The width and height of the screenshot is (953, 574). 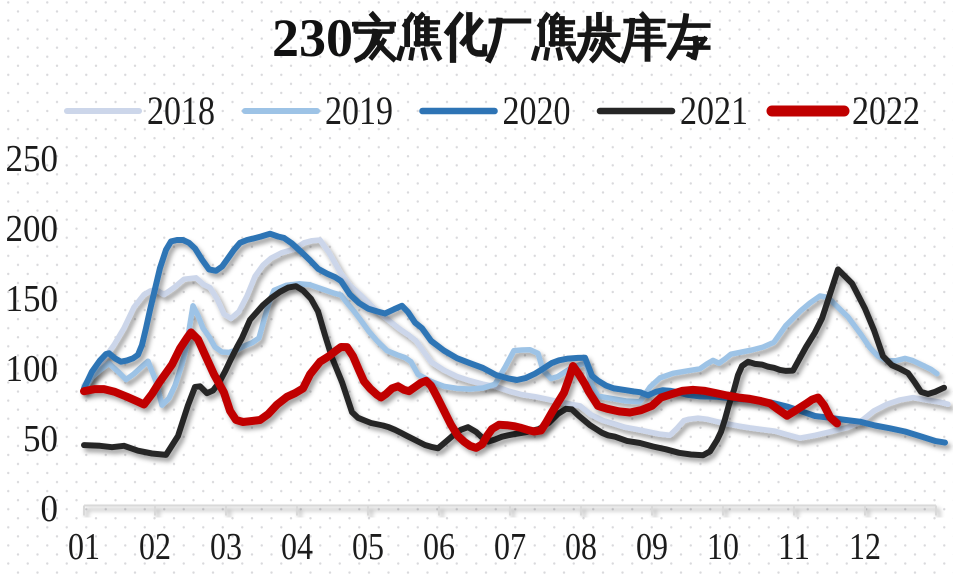 I want to click on svg-text: 10, so click(x=723, y=547).